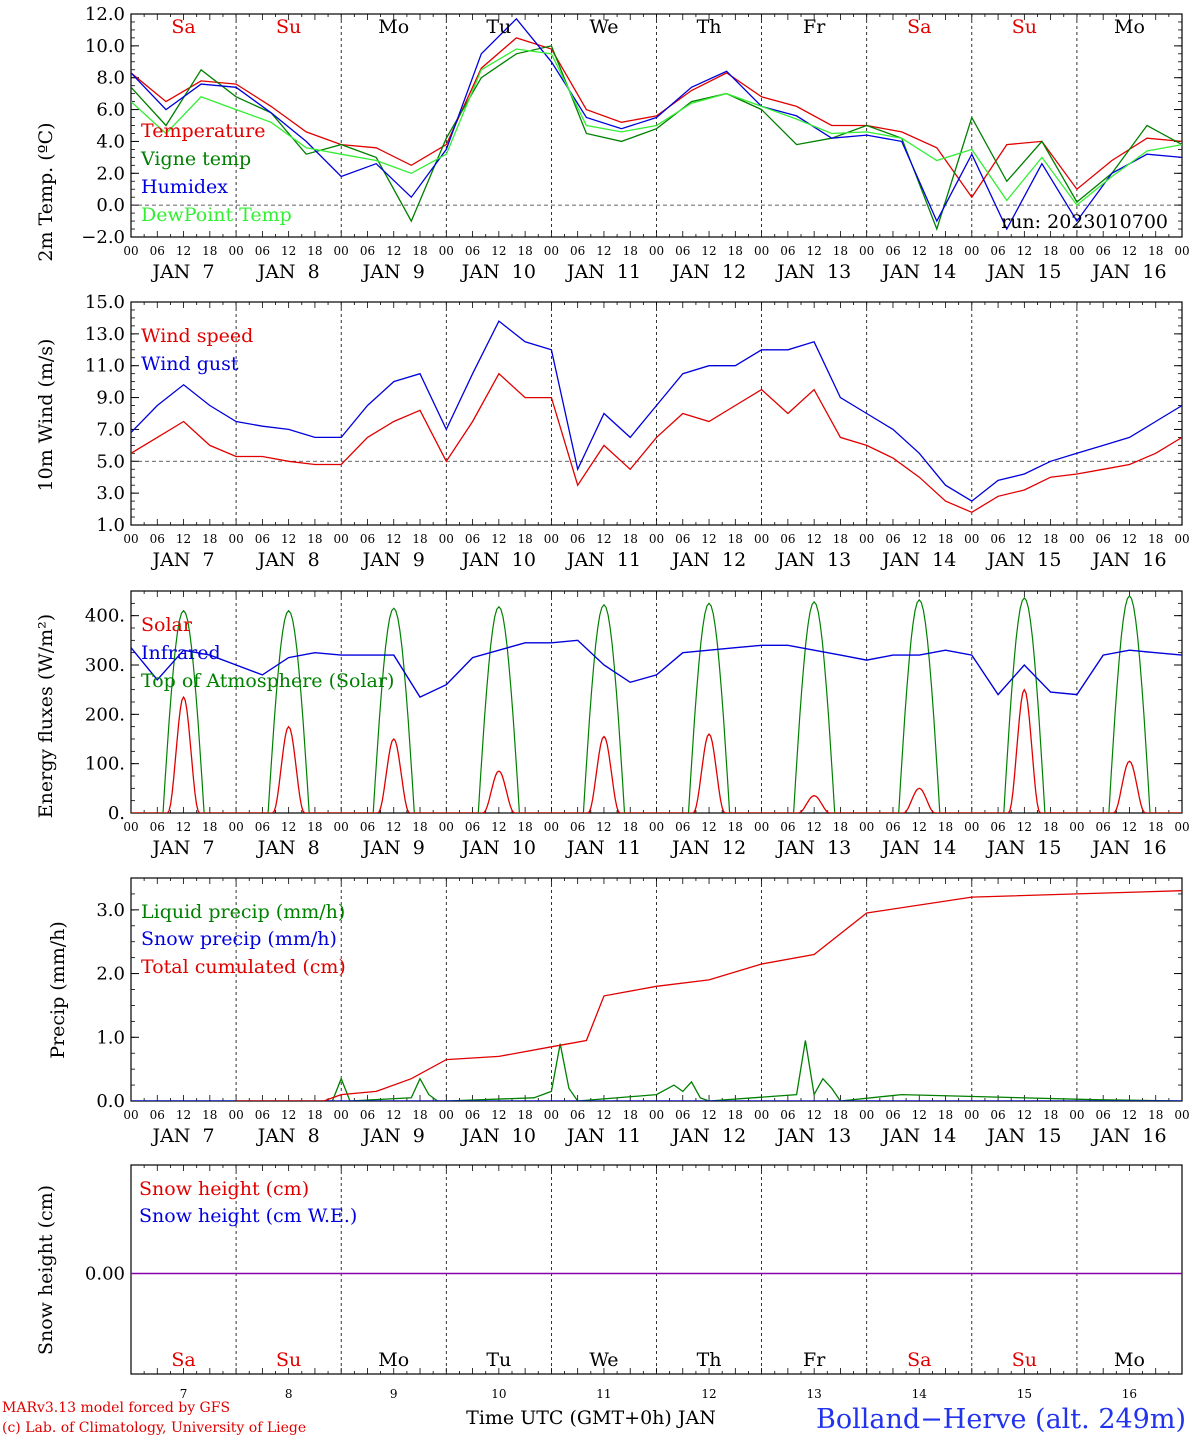 The width and height of the screenshot is (1194, 1440). I want to click on y-tick-label: 0., so click(116, 813).